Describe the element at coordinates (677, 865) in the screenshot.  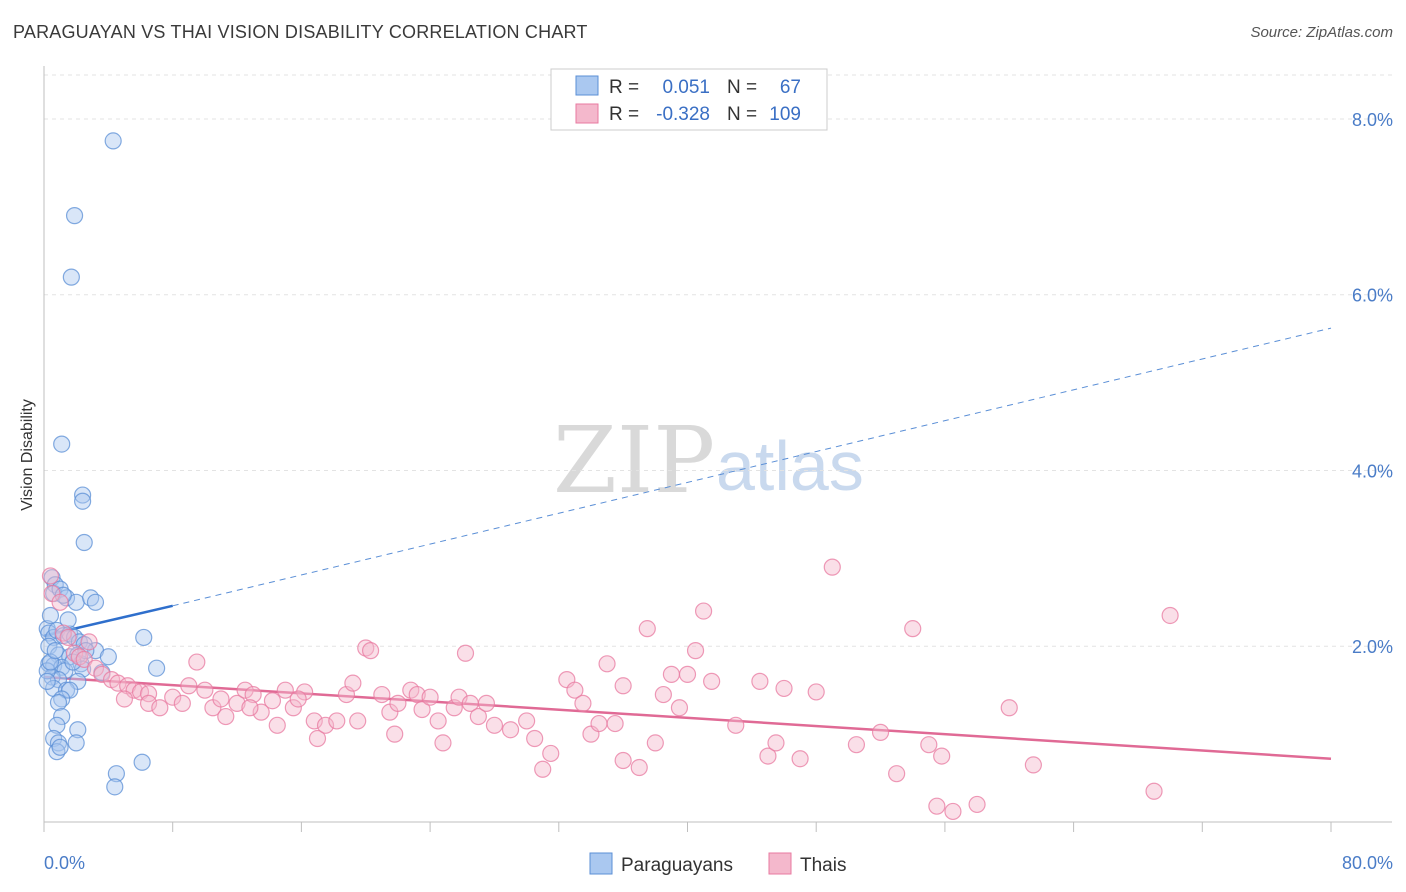
I see `series-legend-label-paraguayans: Paraguayans` at that location.